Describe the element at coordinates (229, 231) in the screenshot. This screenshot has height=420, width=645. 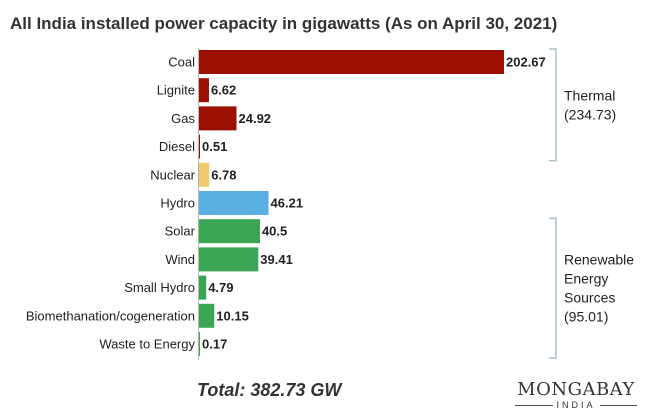
I see `bar-solar` at that location.